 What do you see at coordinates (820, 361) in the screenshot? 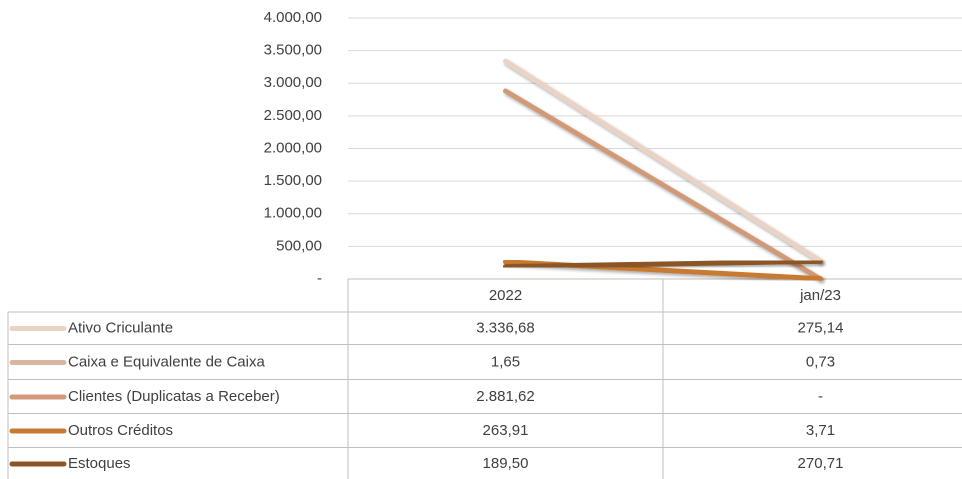
I see `data-label: 0,73` at bounding box center [820, 361].